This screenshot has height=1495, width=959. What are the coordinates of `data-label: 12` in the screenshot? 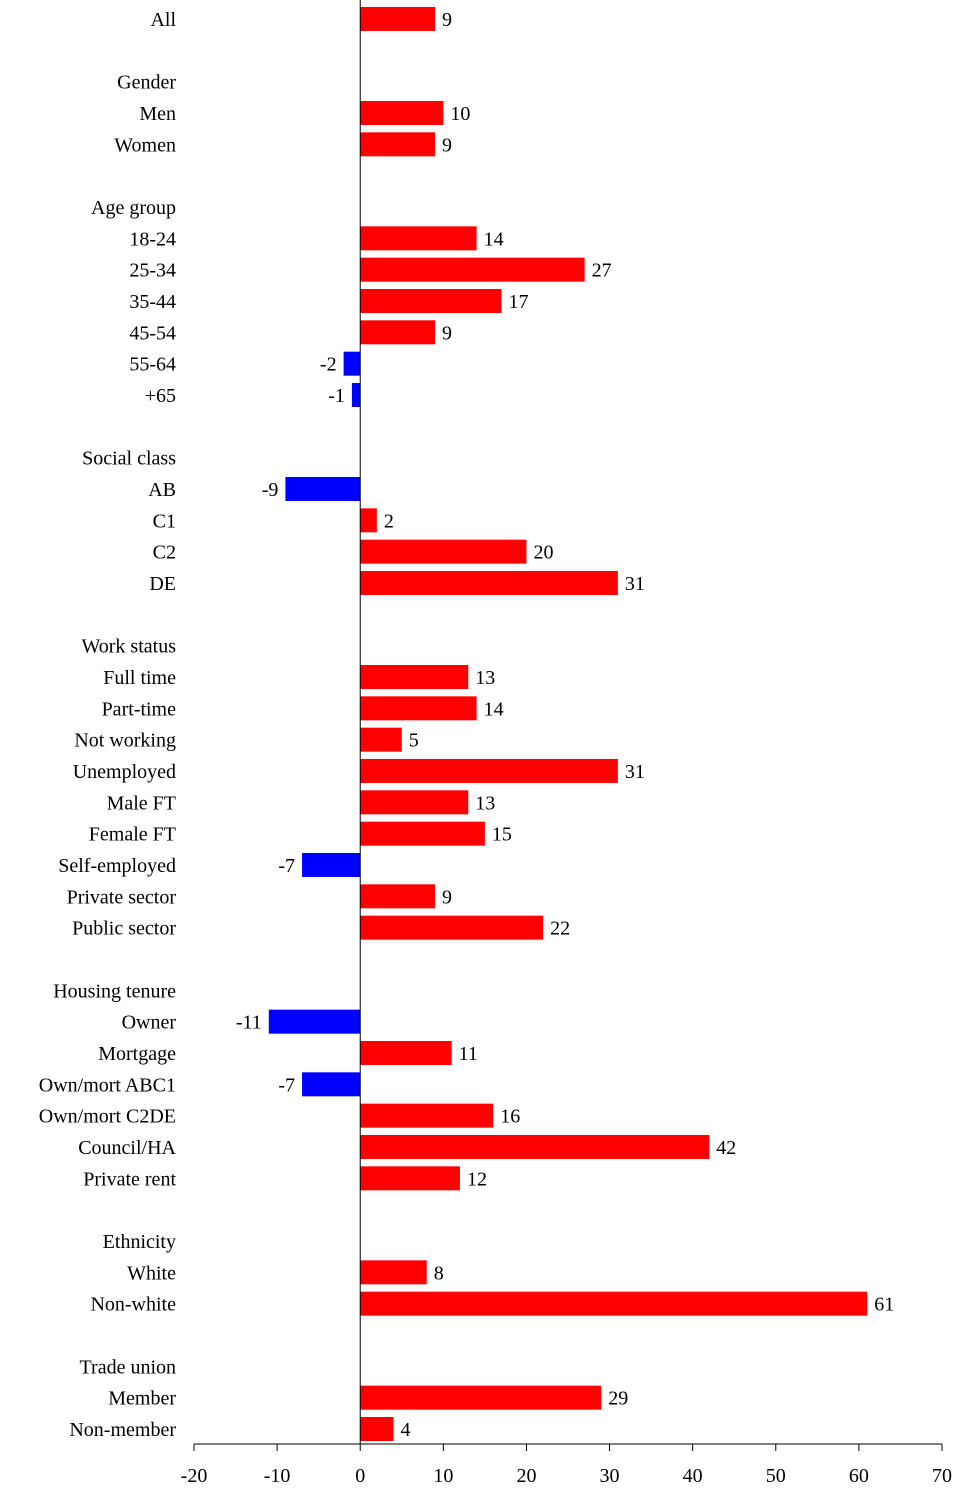 It's located at (477, 1179).